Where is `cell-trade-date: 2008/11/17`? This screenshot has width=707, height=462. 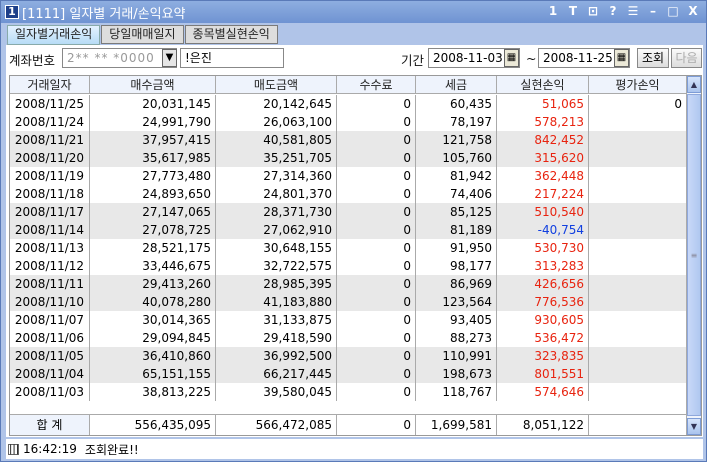
cell-trade-date: 2008/11/17 is located at coordinates (50, 212).